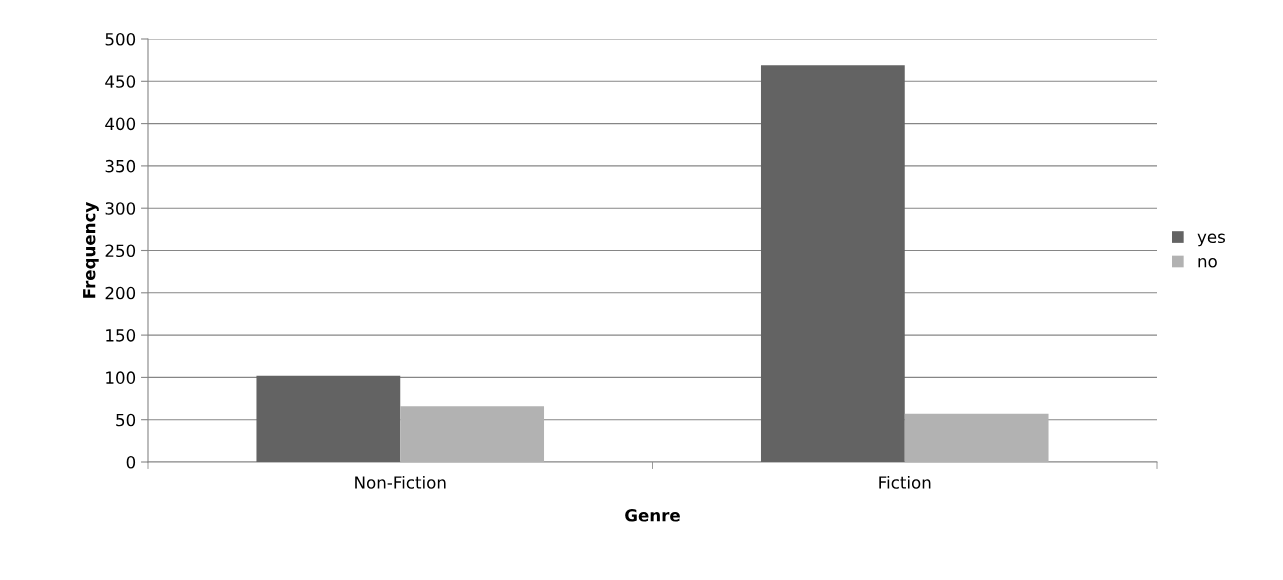 This screenshot has height=580, width=1283. Describe the element at coordinates (120, 81) in the screenshot. I see `y-tick-label: 450` at that location.